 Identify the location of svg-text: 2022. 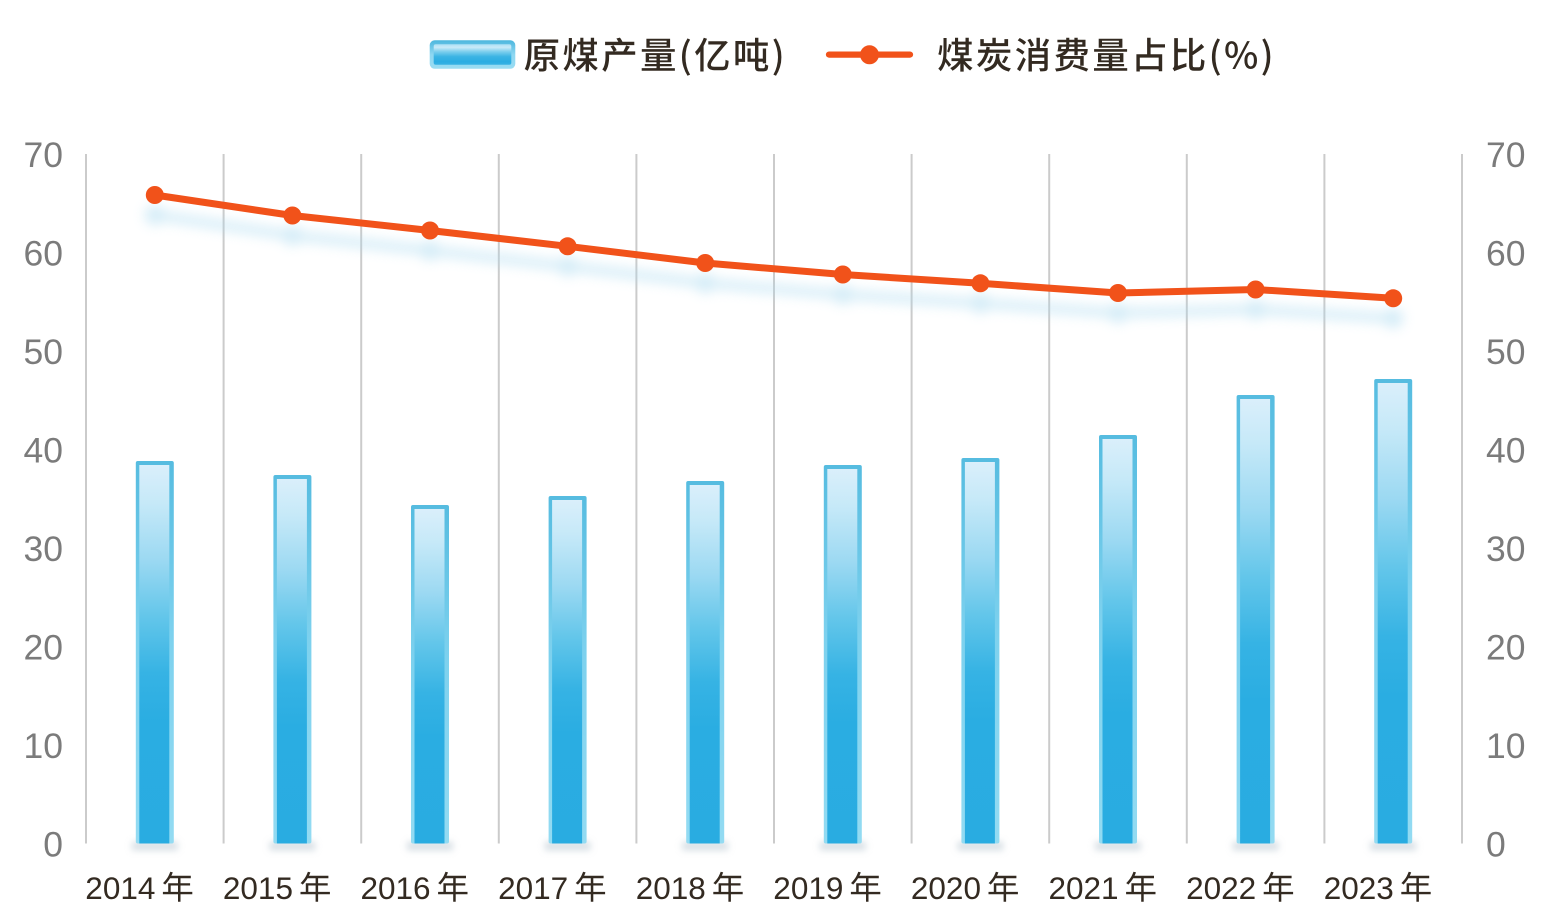
(1221, 888).